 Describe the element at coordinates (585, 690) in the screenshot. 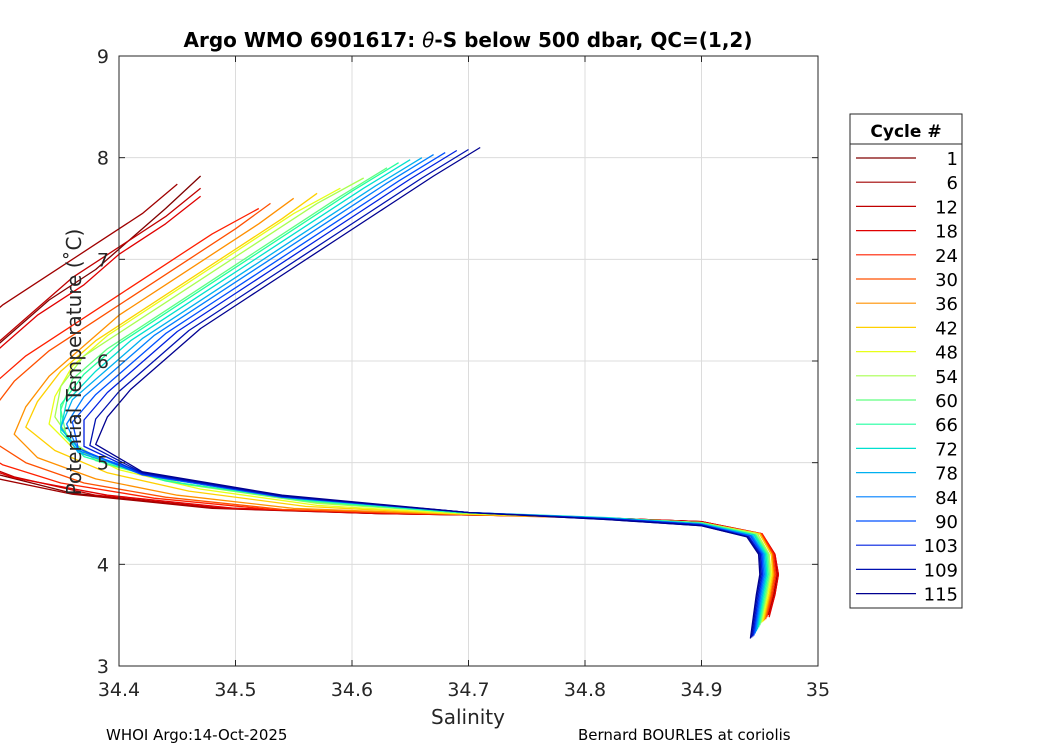

I see `x-tick-label: 34.8` at that location.